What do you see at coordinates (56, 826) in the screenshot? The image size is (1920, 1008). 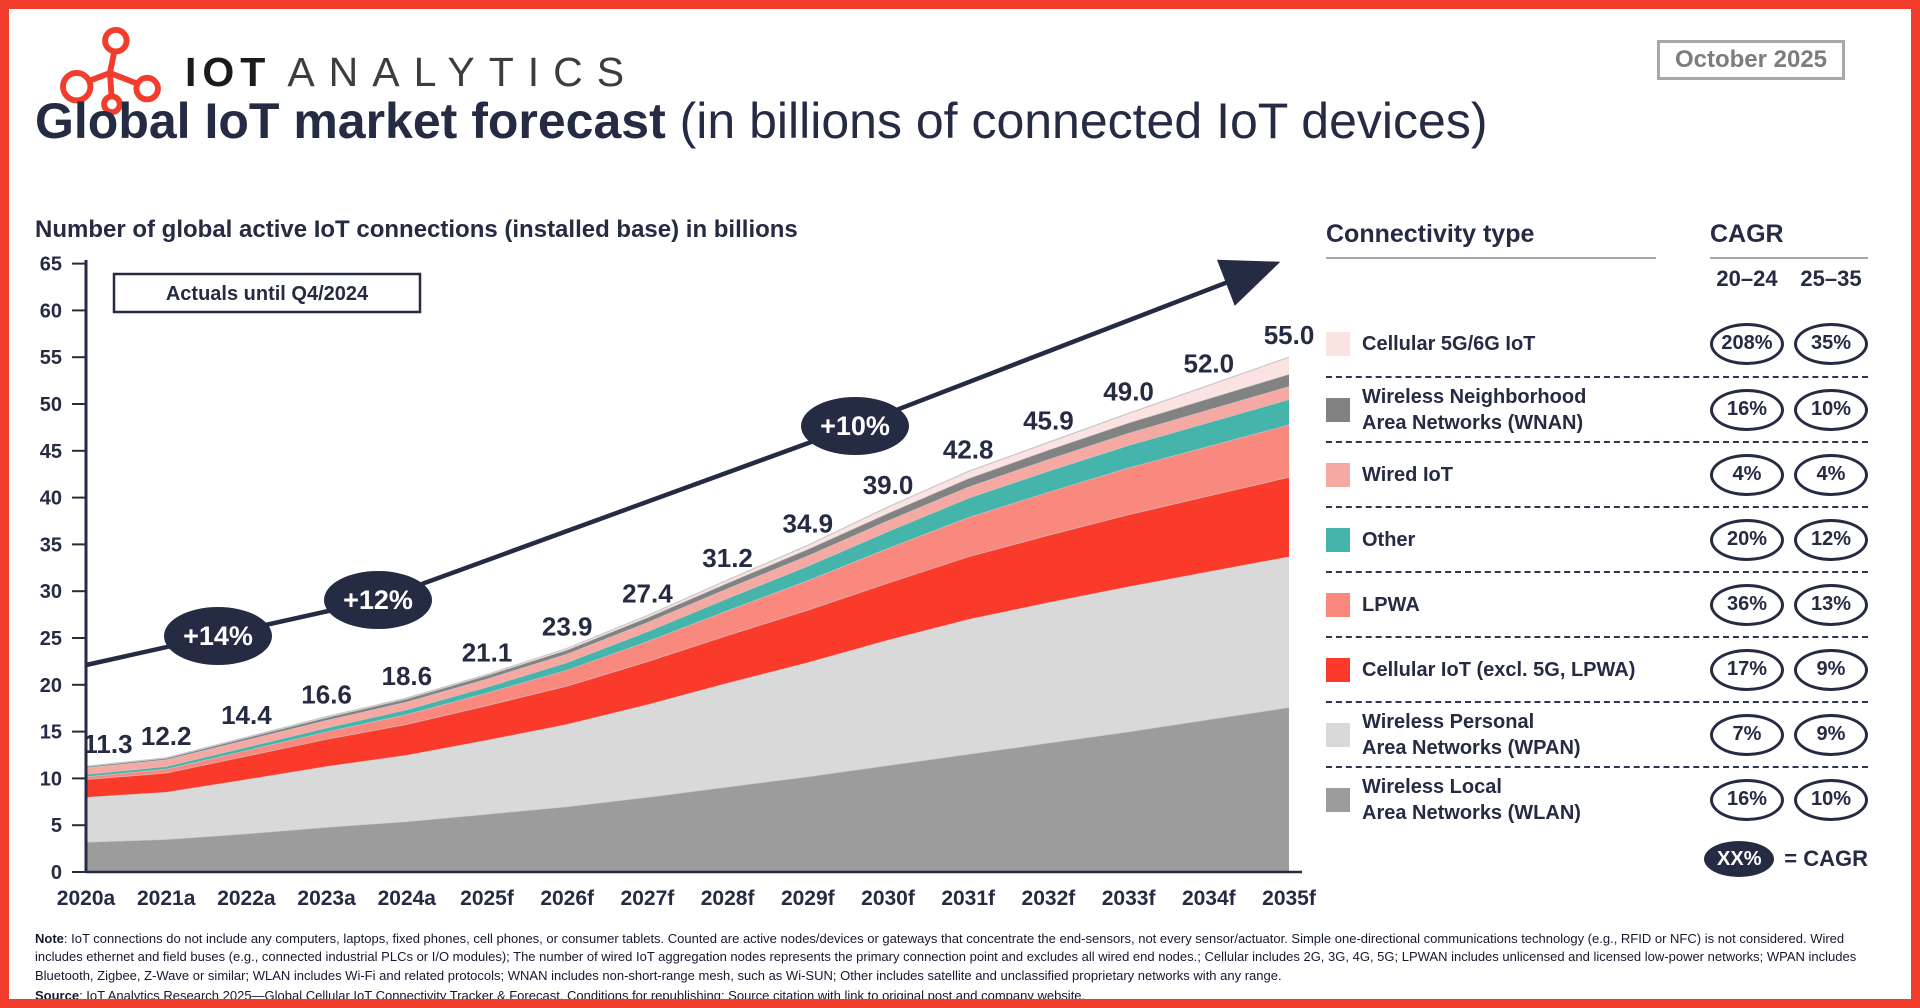 I see `y-axis-tick-label: 5` at bounding box center [56, 826].